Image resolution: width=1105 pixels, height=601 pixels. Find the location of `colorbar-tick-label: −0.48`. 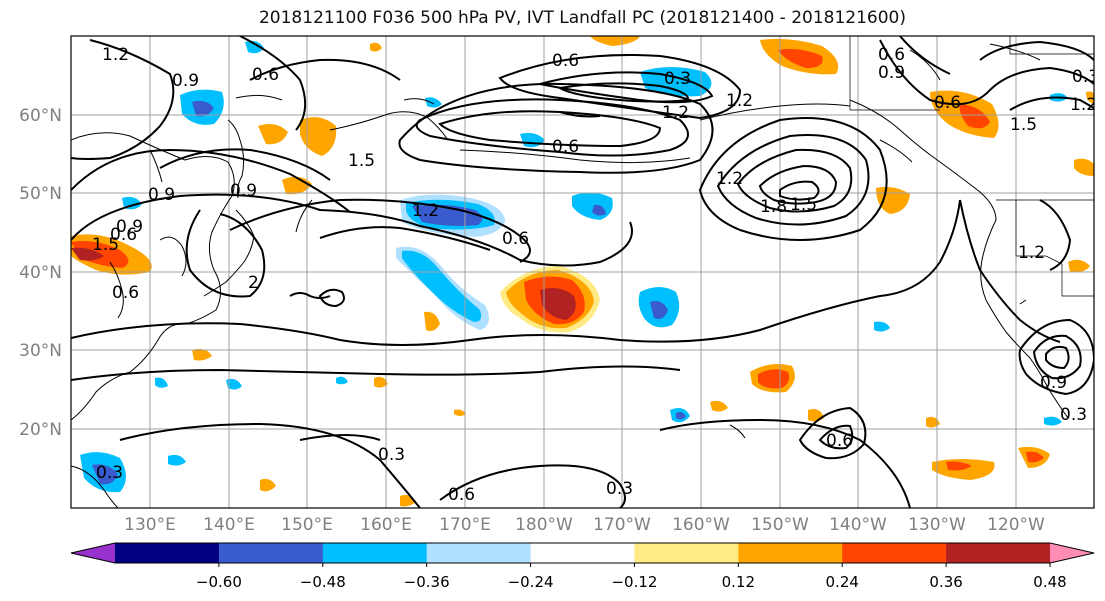

colorbar-tick-label: −0.48 is located at coordinates (323, 582).